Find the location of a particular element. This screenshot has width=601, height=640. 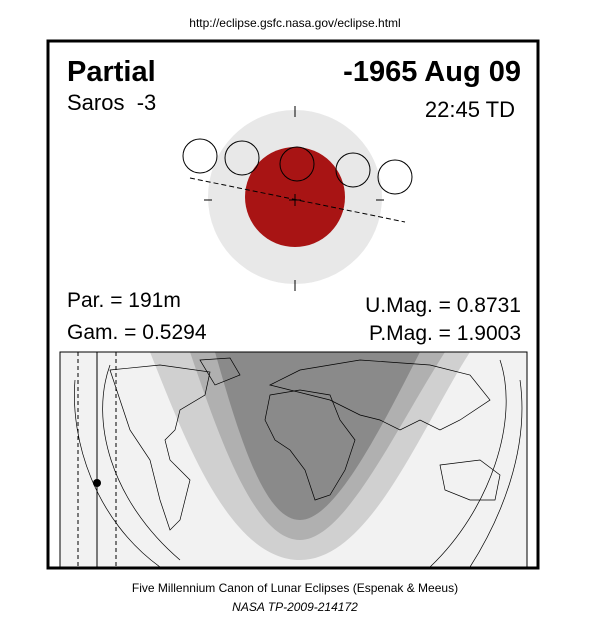

greenland is located at coordinates (220, 371).